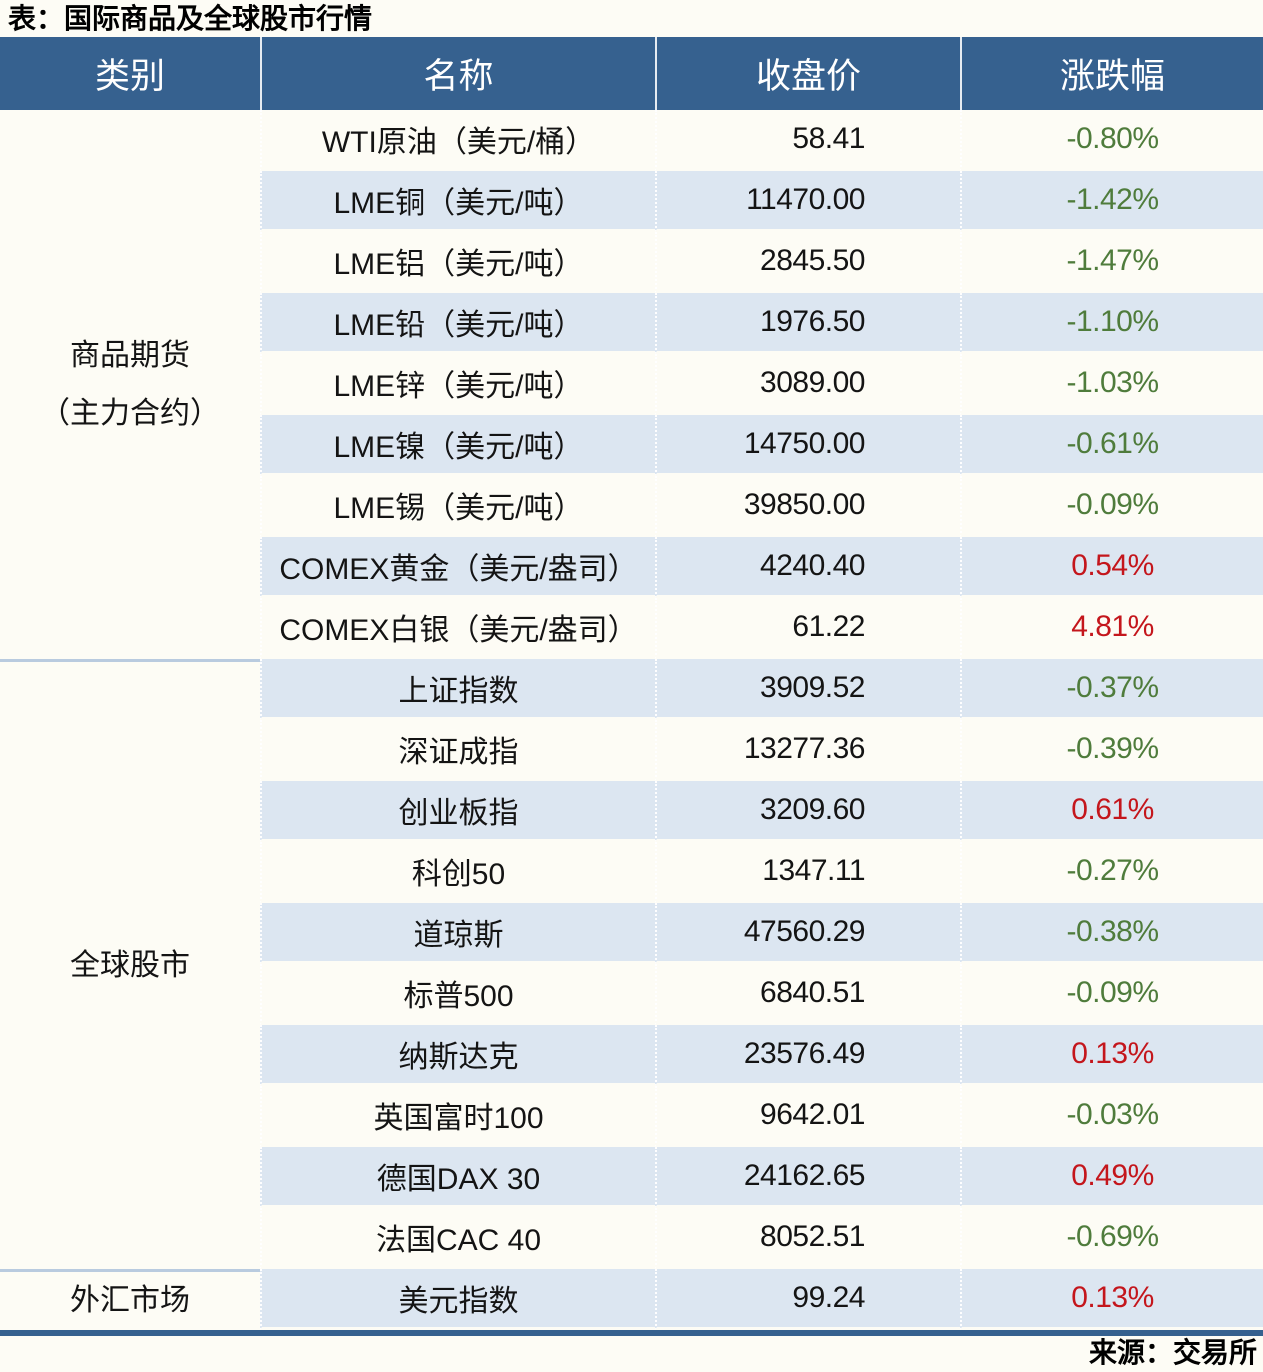 The image size is (1263, 1372). Describe the element at coordinates (457, 628) in the screenshot. I see `name-cell: COMEX白银（美元/盎司）` at that location.